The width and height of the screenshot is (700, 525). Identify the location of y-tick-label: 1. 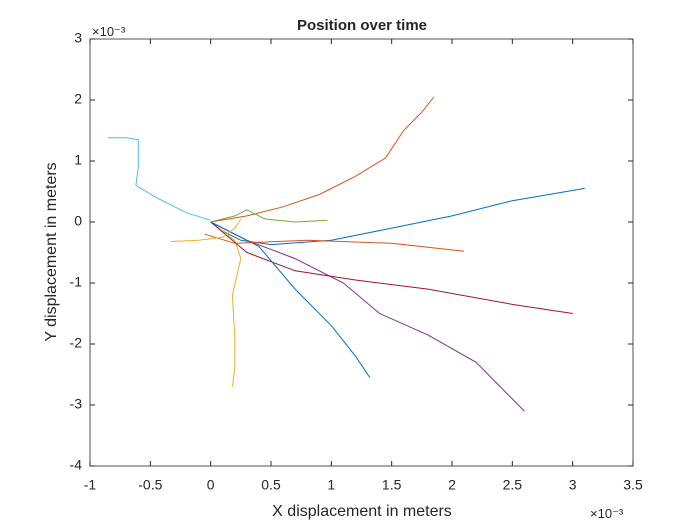
(78, 160).